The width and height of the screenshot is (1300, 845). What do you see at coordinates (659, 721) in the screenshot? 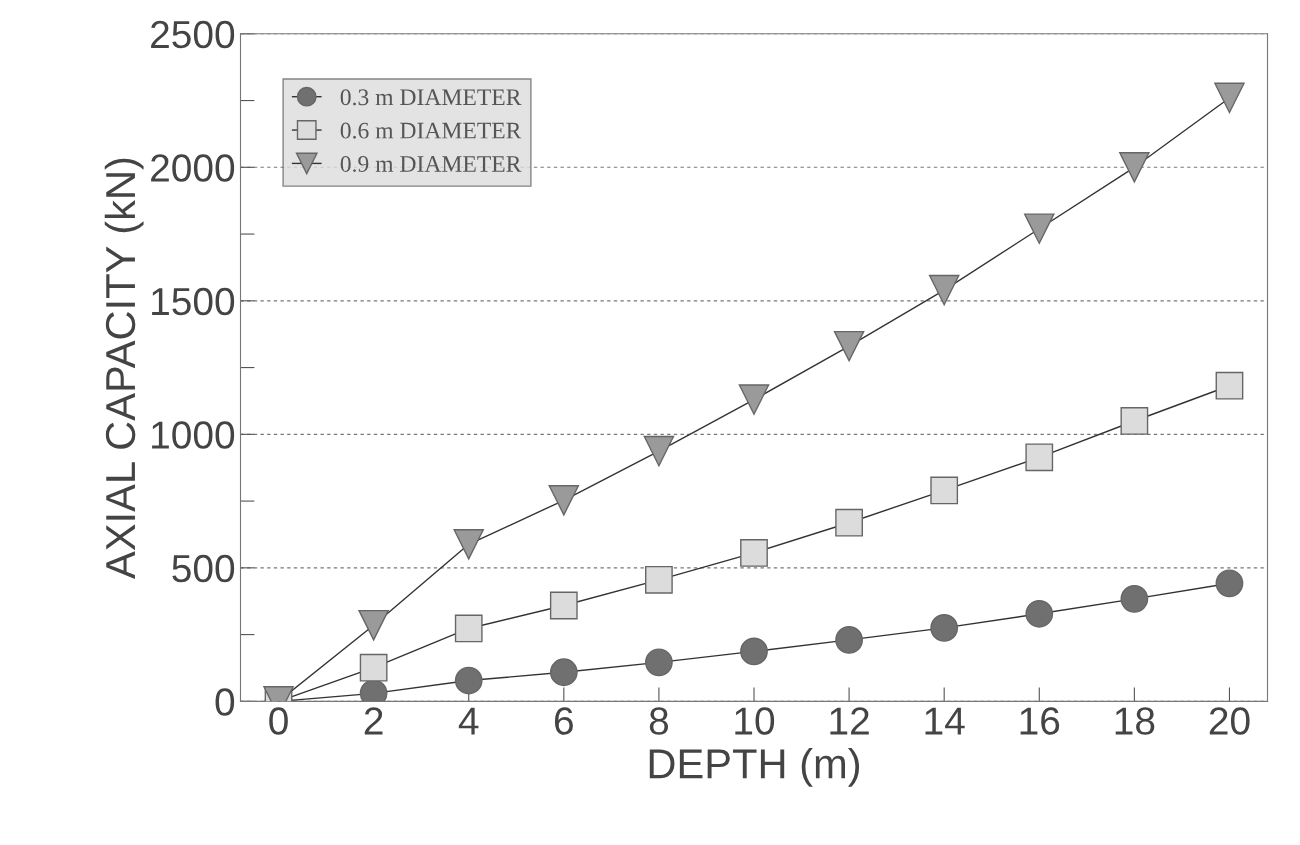
I see `x-tick-label: 8` at bounding box center [659, 721].